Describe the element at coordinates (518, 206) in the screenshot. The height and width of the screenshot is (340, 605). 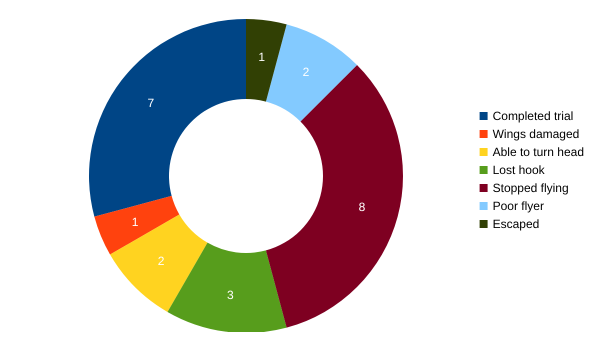
I see `legend-label: Poor flyer` at that location.